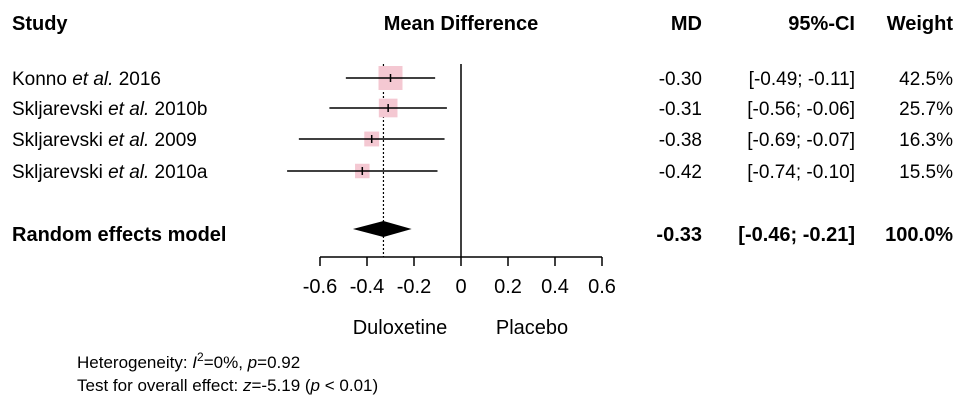 The image size is (969, 410). What do you see at coordinates (109, 109) in the screenshot?
I see `study-2-label: Skljarevski et al. 2010b` at bounding box center [109, 109].